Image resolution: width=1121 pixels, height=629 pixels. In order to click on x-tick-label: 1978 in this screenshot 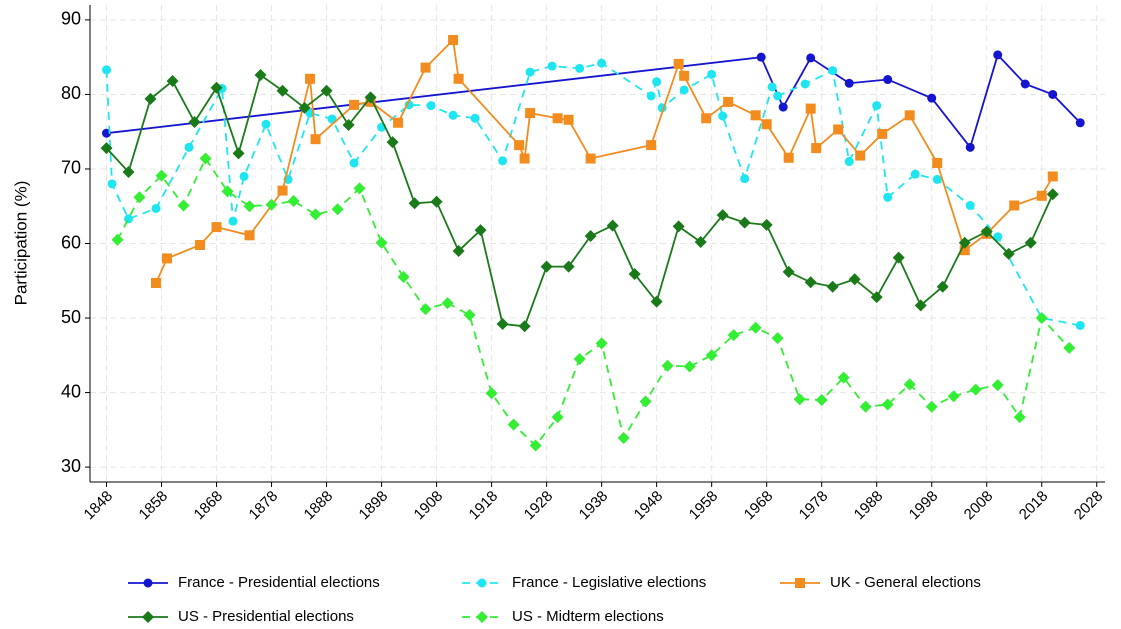, I will do `click(814, 506)`.